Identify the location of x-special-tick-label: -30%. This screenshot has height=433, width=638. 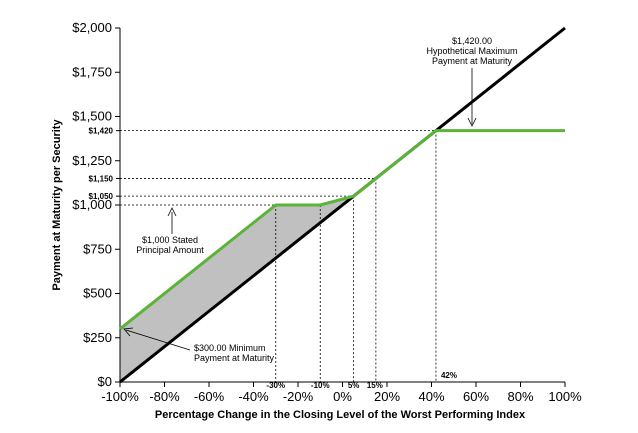
(275, 385).